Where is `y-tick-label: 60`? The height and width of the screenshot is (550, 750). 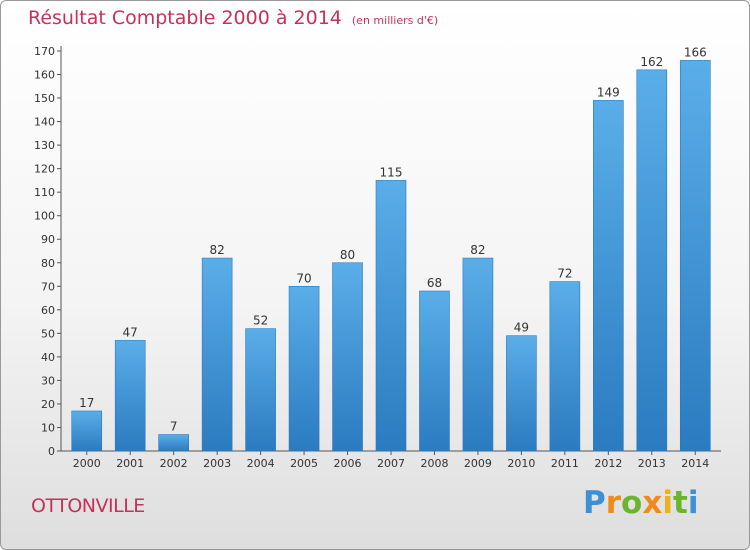
y-tick-label: 60 is located at coordinates (48, 310).